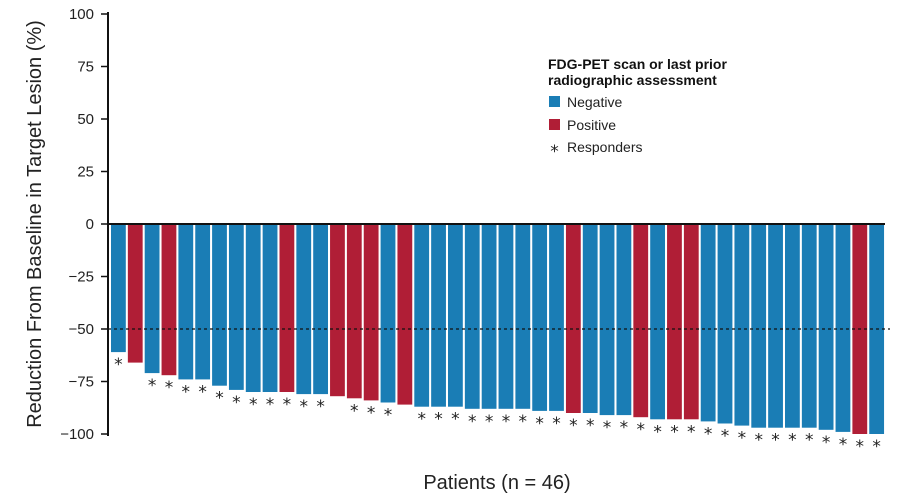 The height and width of the screenshot is (504, 897). Describe the element at coordinates (85, 172) in the screenshot. I see `y-tick-label: 25` at that location.